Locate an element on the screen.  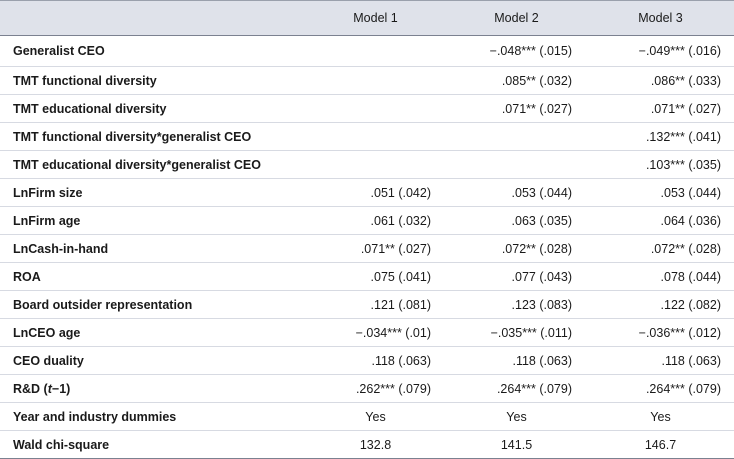
row-label: Year and industry dummies is located at coordinates (152, 416).